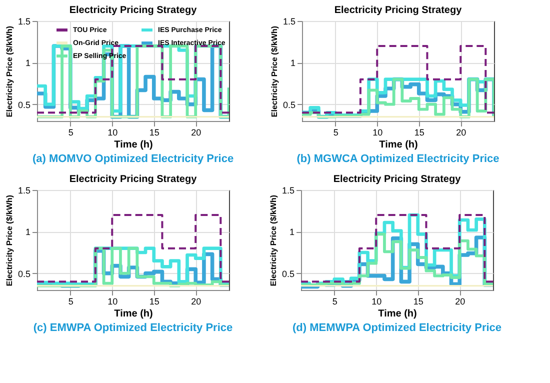 The height and width of the screenshot is (383, 550). What do you see at coordinates (133, 328) in the screenshot?
I see `text: (c) EMWPA Optimized Electricity Price` at bounding box center [133, 328].